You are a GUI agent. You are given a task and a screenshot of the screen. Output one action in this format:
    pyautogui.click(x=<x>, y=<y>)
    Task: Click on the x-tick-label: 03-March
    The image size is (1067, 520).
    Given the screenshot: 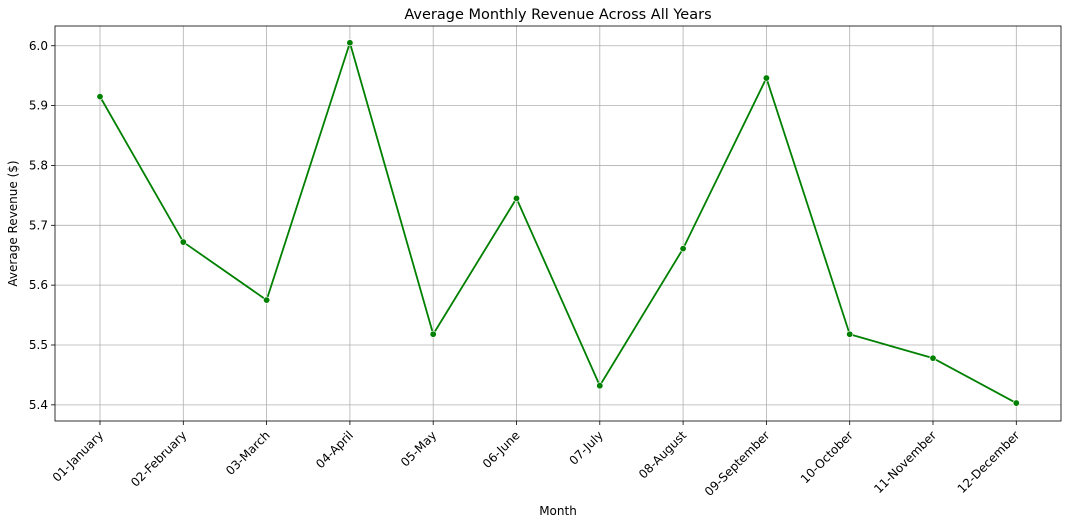 What is the action you would take?
    pyautogui.click(x=248, y=453)
    